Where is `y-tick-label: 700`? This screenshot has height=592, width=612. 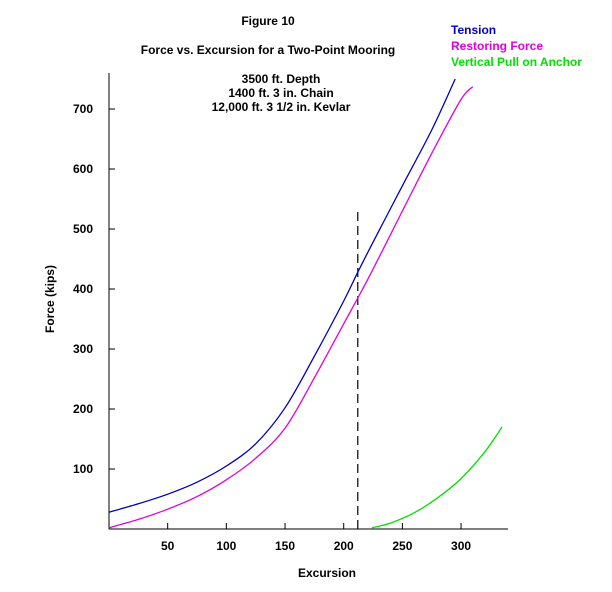 y-tick-label: 700 is located at coordinates (83, 109).